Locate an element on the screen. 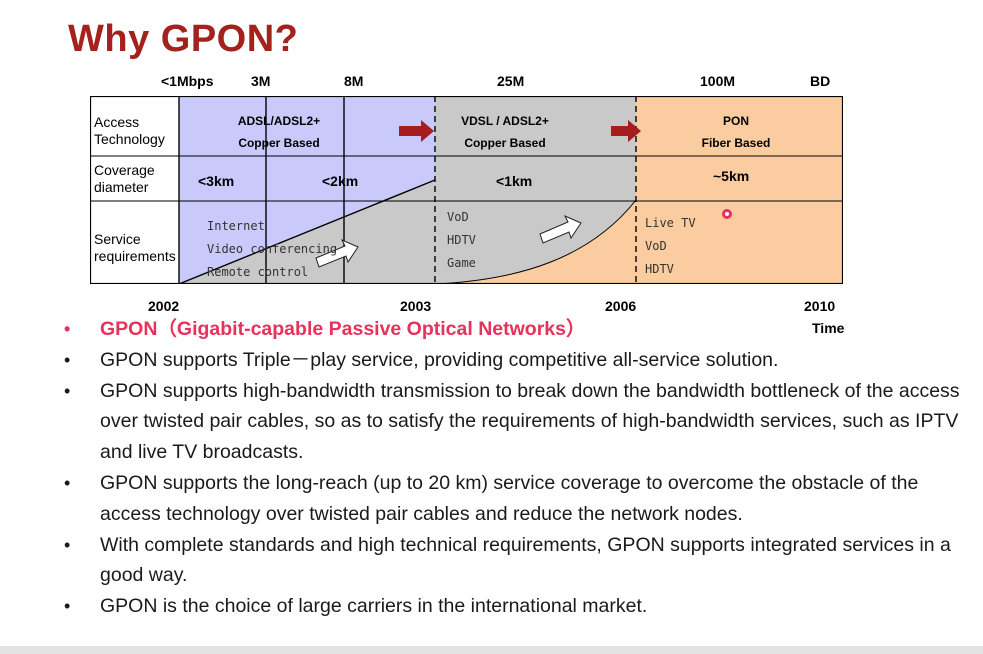 This screenshot has width=983, height=654. service-list-stage3: Live TV VoD HDTV is located at coordinates (670, 246).